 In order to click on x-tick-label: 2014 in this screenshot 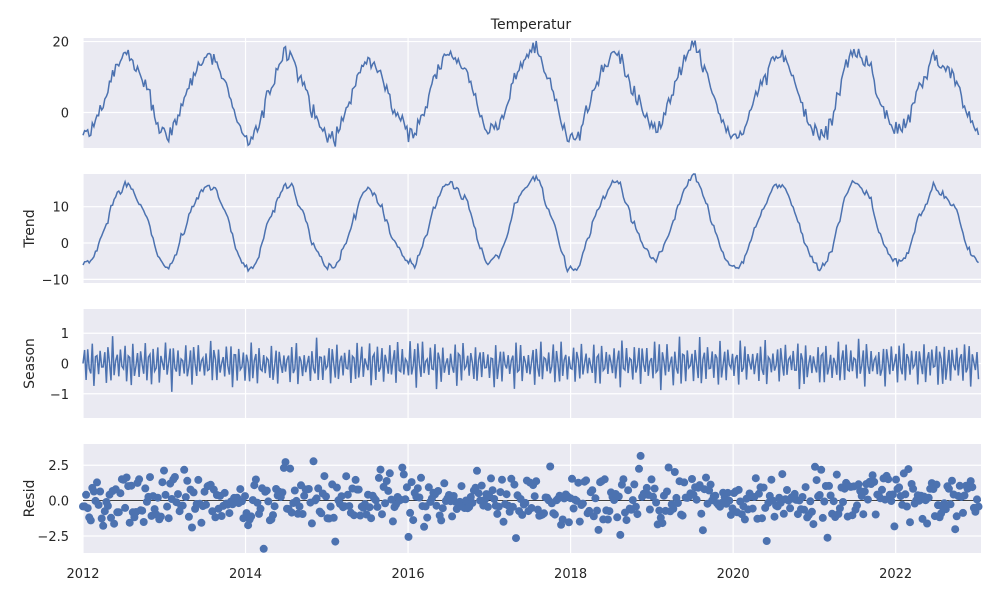, I will do `click(245, 574)`.